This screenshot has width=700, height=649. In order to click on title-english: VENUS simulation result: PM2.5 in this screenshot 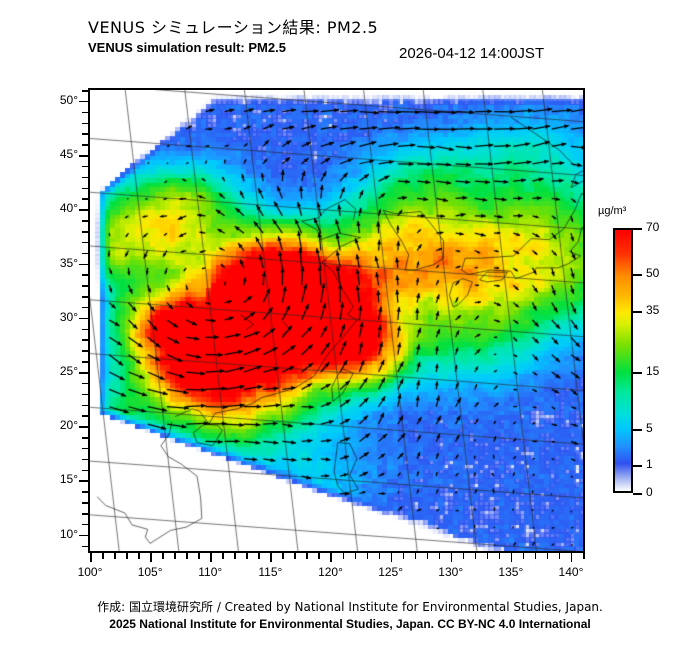, I will do `click(187, 47)`.